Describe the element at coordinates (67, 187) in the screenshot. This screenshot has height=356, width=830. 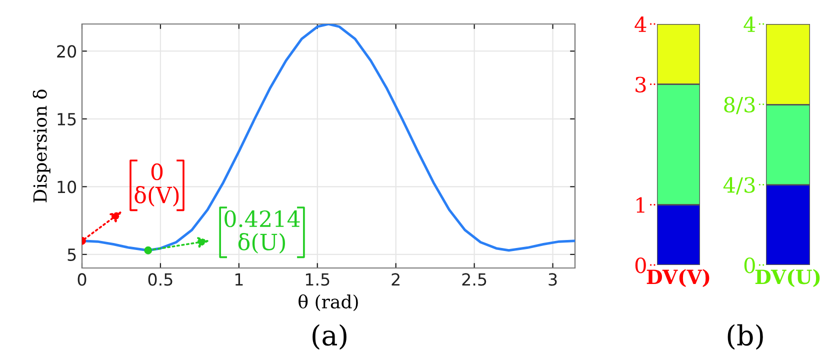
I see `y-tick-label: 10` at that location.